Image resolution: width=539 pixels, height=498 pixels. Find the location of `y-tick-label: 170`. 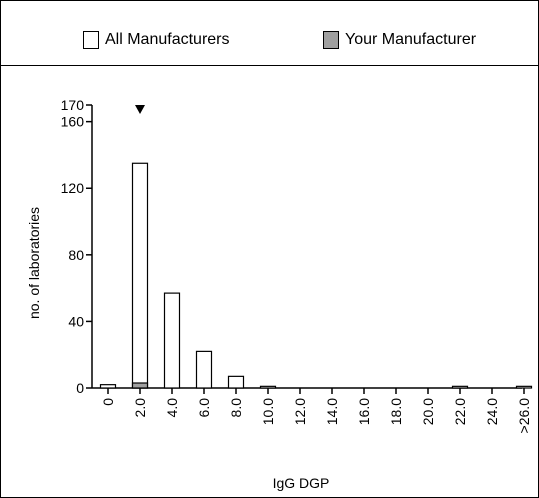

y-tick-label: 170 is located at coordinates (73, 105).